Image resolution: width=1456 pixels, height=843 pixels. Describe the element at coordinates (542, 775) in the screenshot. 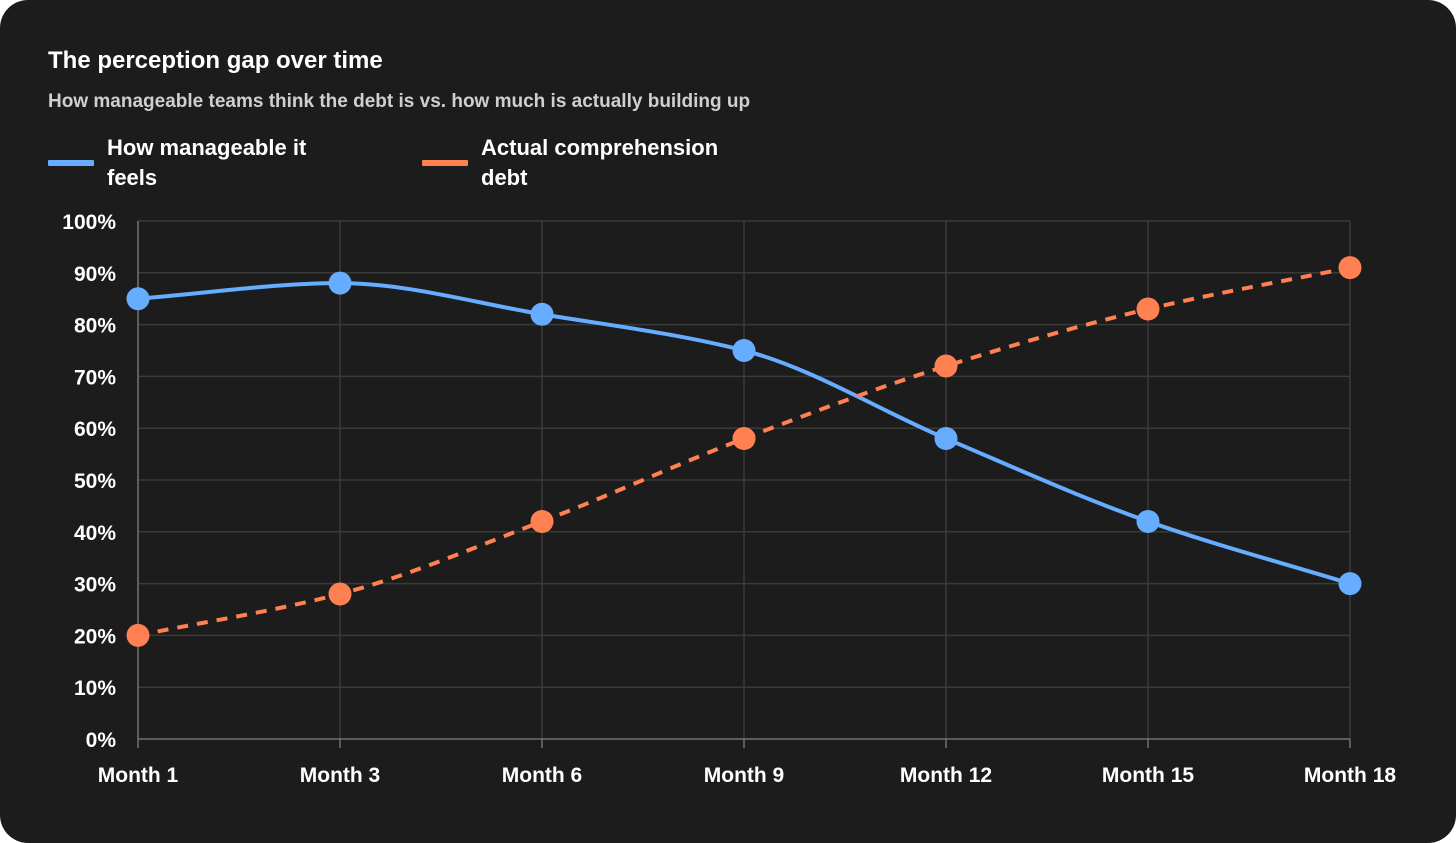

I see `x-tick-label: Month 6` at that location.